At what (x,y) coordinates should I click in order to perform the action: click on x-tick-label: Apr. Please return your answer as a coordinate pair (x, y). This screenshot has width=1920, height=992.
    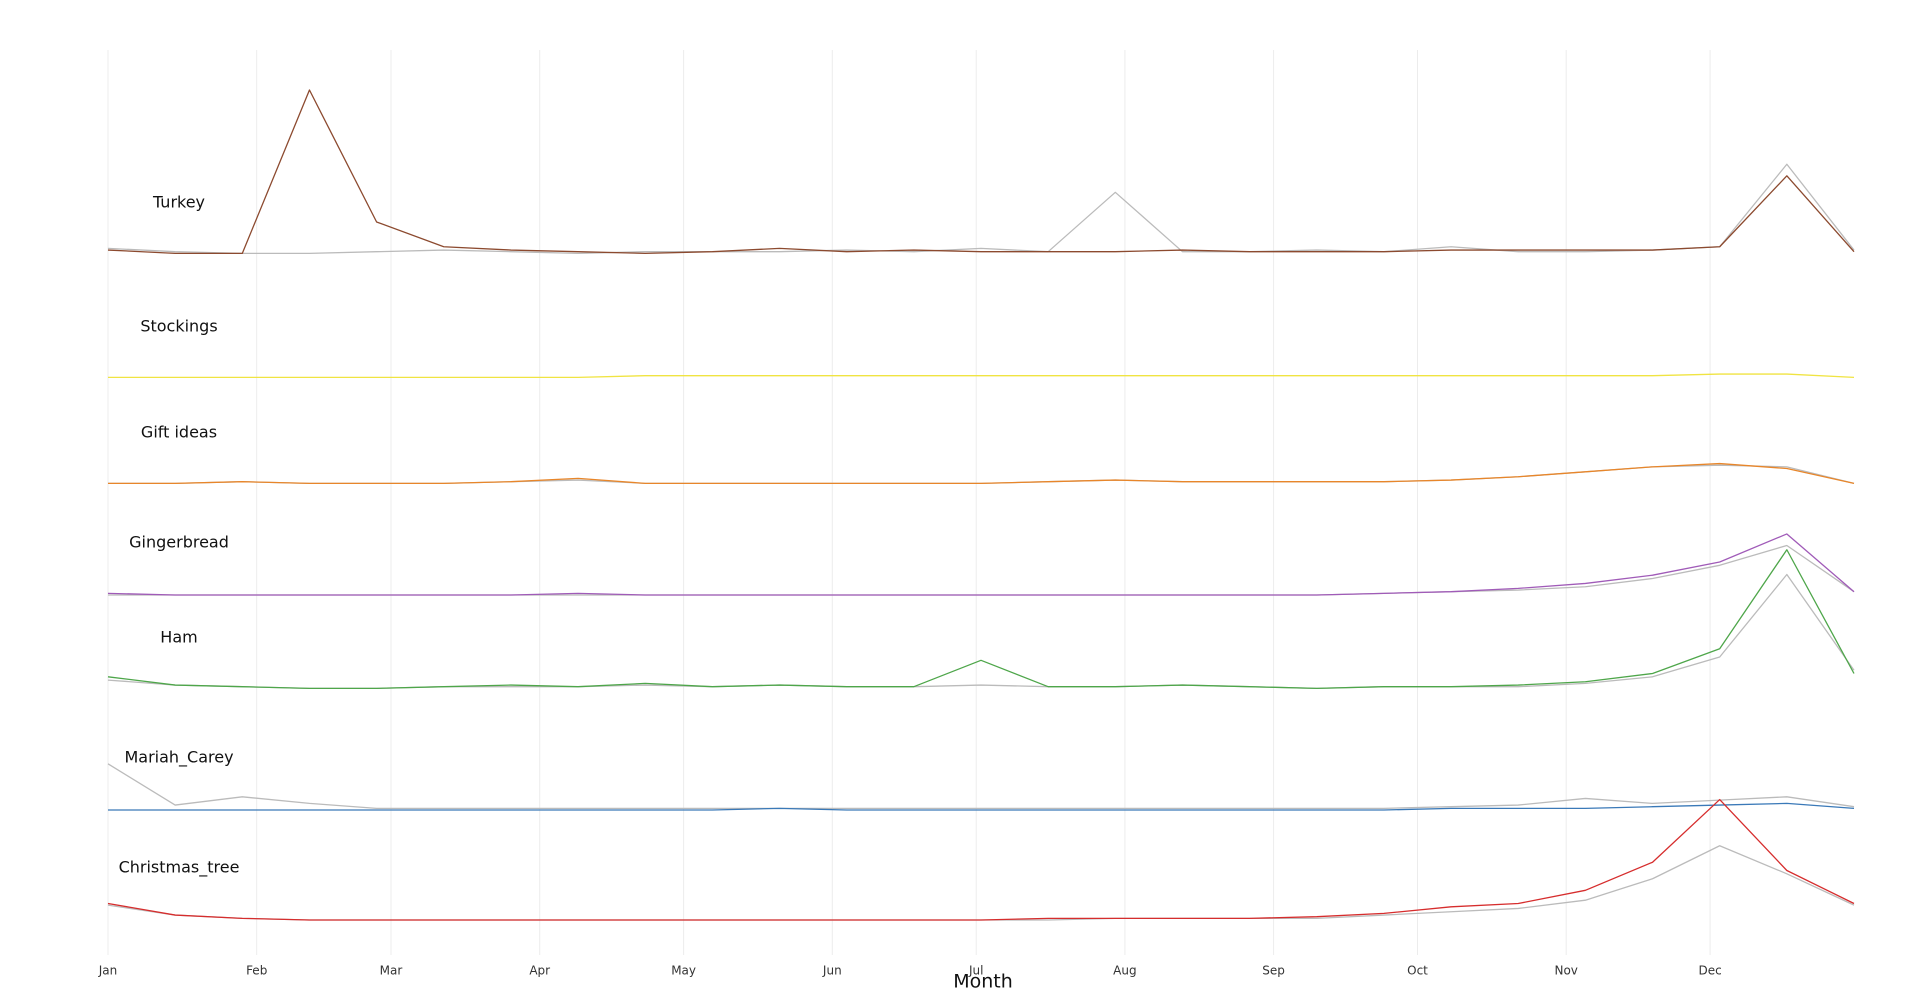
    Looking at the image, I should click on (539, 971).